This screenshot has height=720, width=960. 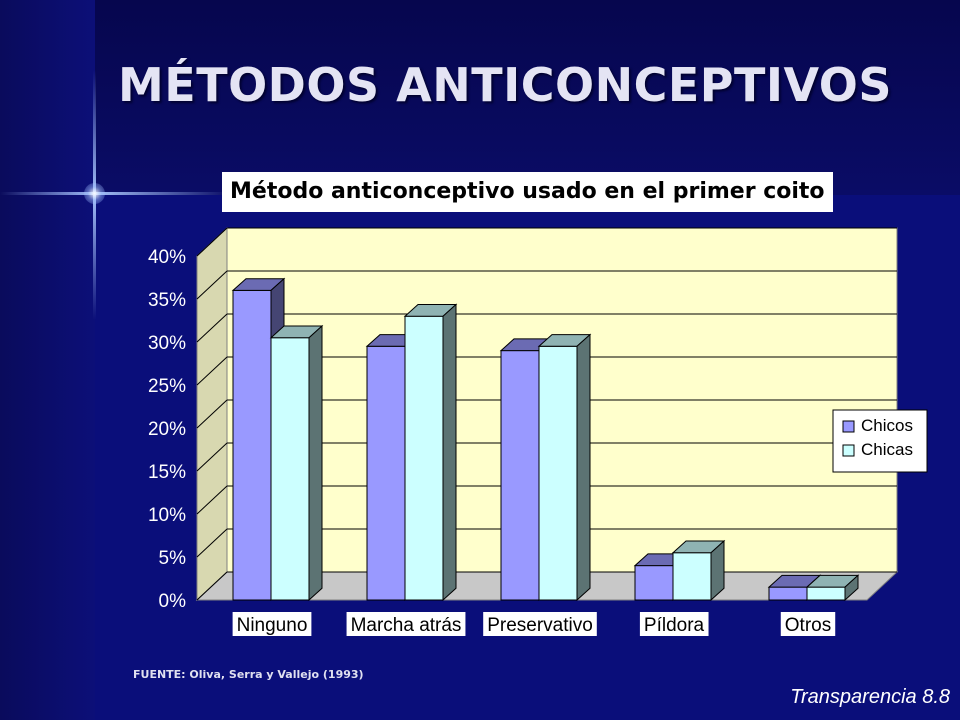 What do you see at coordinates (887, 425) in the screenshot?
I see `legend-label: Chicos` at bounding box center [887, 425].